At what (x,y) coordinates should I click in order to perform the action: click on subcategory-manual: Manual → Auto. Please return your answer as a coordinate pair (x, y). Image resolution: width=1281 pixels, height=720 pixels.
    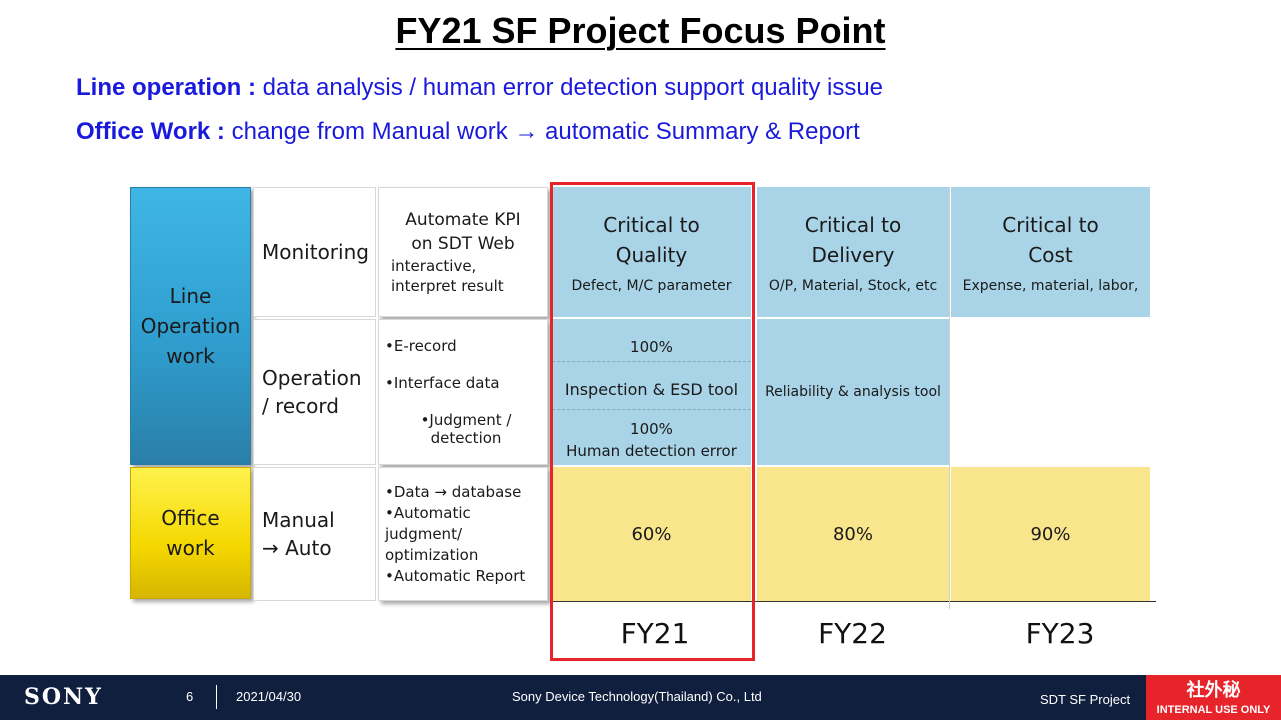
    Looking at the image, I should click on (314, 534).